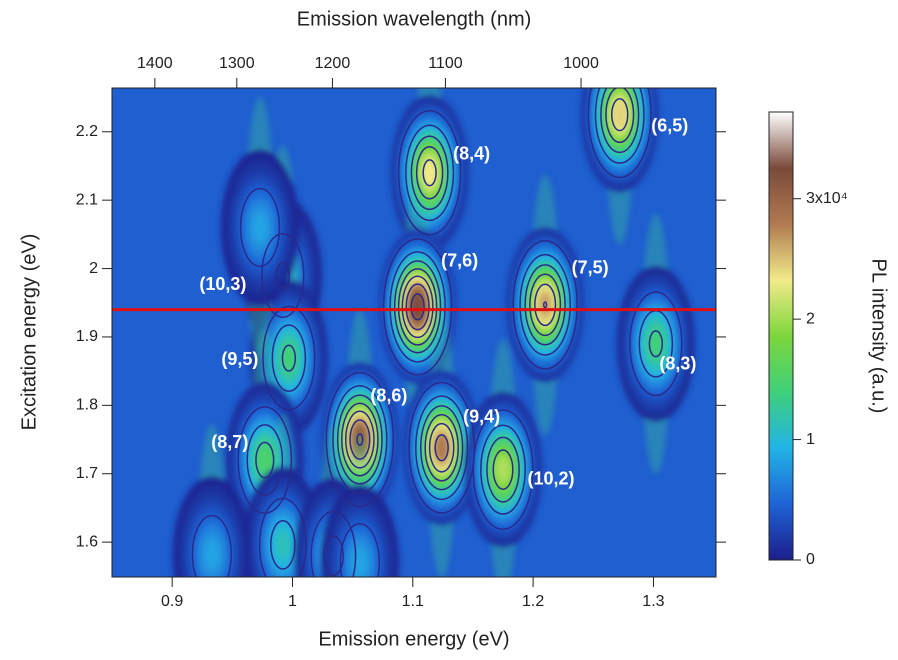  What do you see at coordinates (237, 63) in the screenshot?
I see `x2-tick-label: 1300` at bounding box center [237, 63].